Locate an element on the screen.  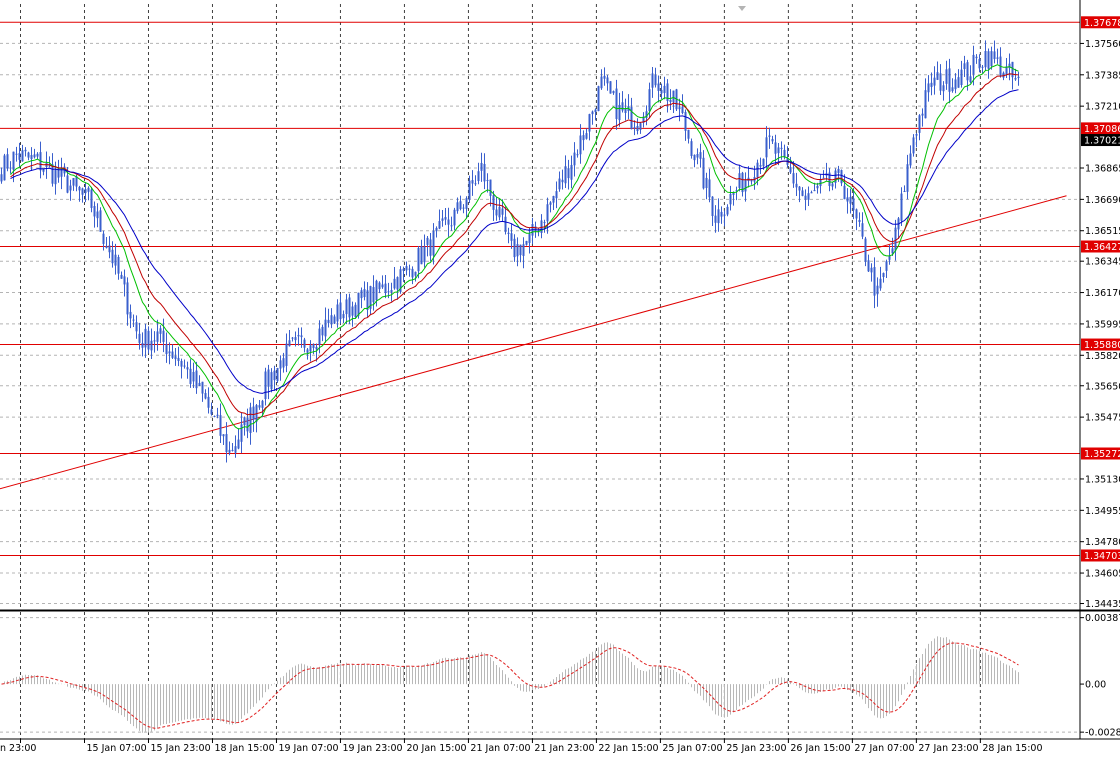
oscillator is located at coordinates (510, 684).